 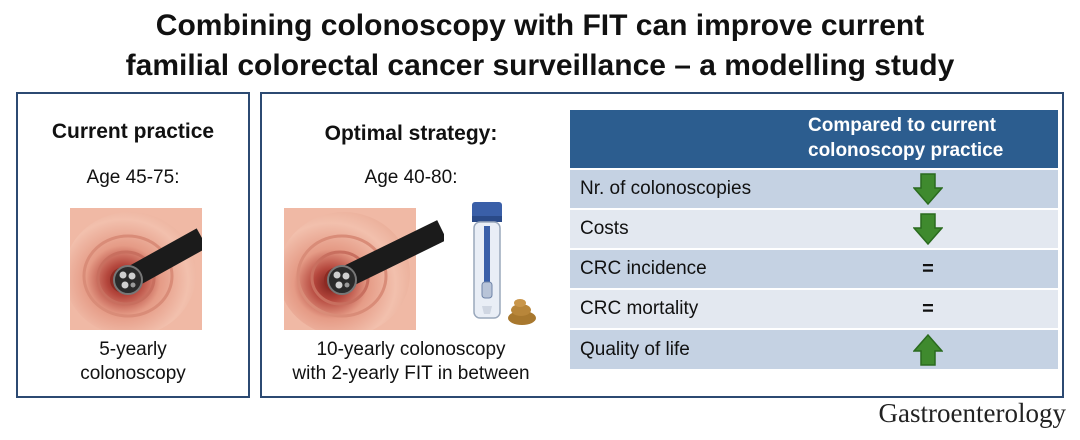 What do you see at coordinates (133, 349) in the screenshot?
I see `current-desc-line-1: 5-yearly` at bounding box center [133, 349].